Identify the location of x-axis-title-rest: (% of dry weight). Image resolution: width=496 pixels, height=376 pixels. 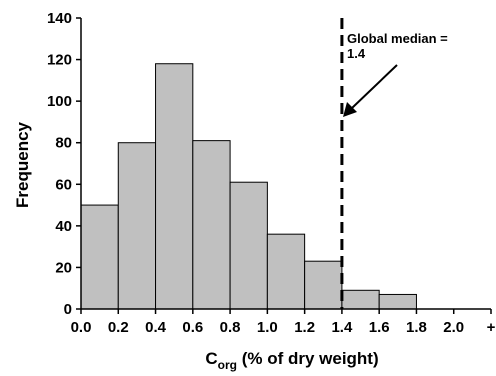
(308, 358).